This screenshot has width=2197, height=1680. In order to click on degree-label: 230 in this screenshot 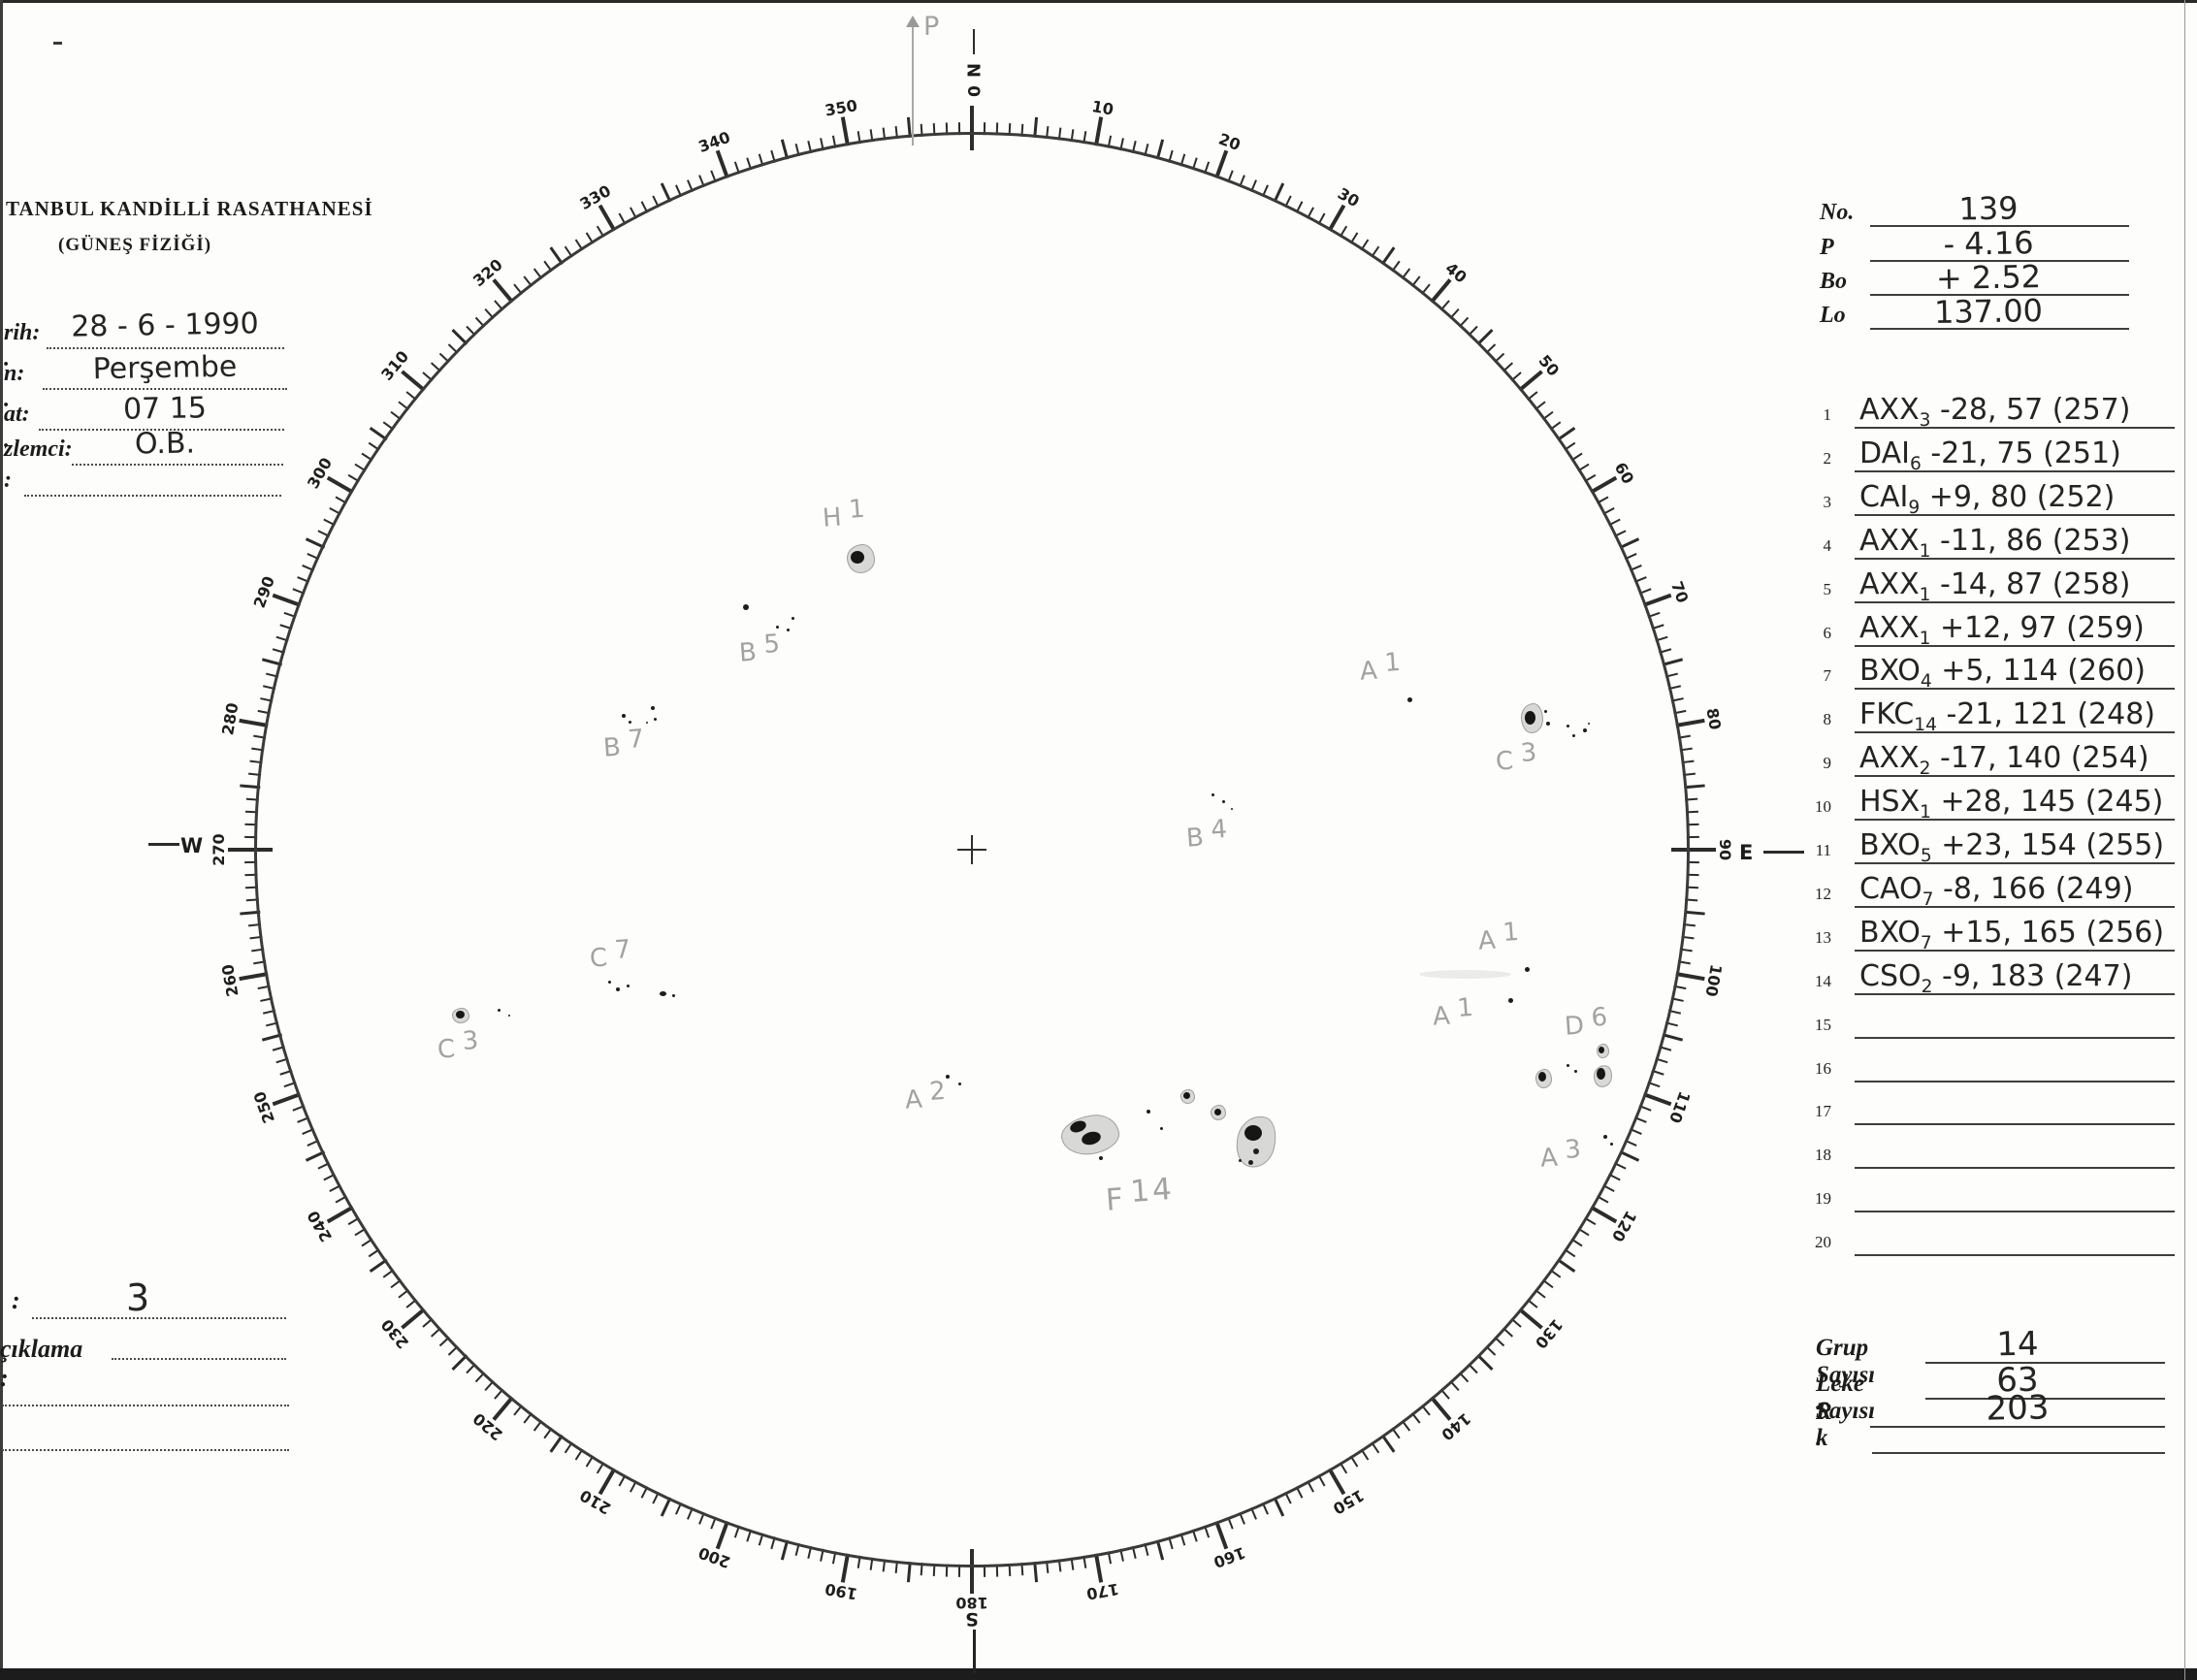, I will do `click(395, 1334)`.